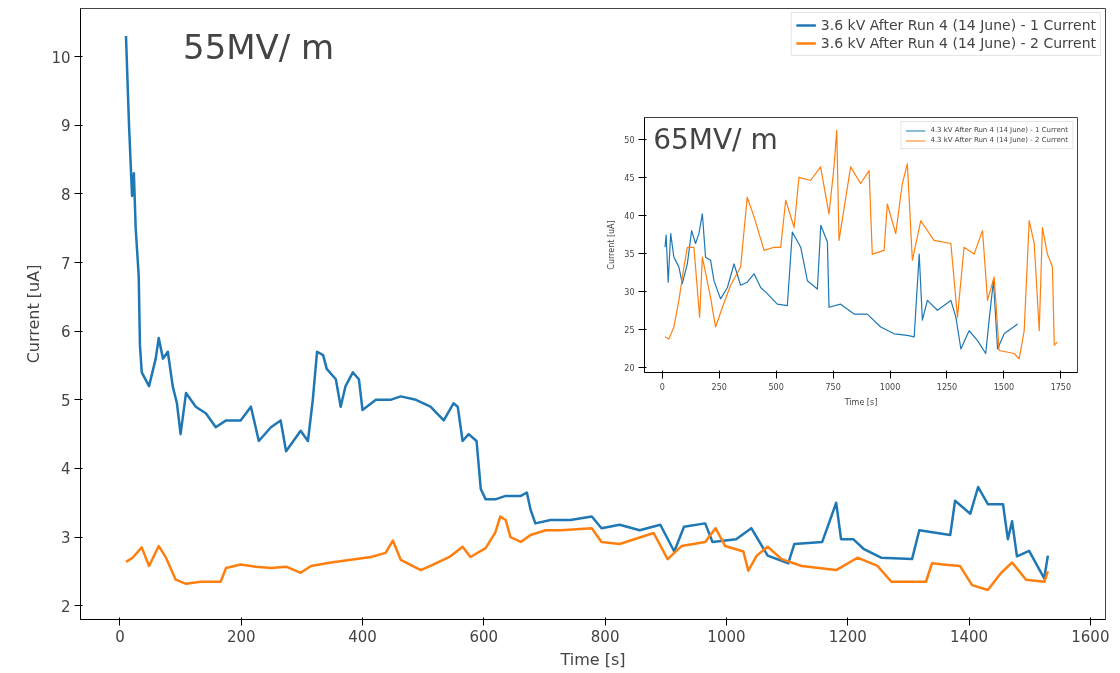 The height and width of the screenshot is (673, 1120). Describe the element at coordinates (958, 25) in the screenshot. I see `legend-label: 3.6 kV After Run 4 (14 June) - 1 Current` at that location.